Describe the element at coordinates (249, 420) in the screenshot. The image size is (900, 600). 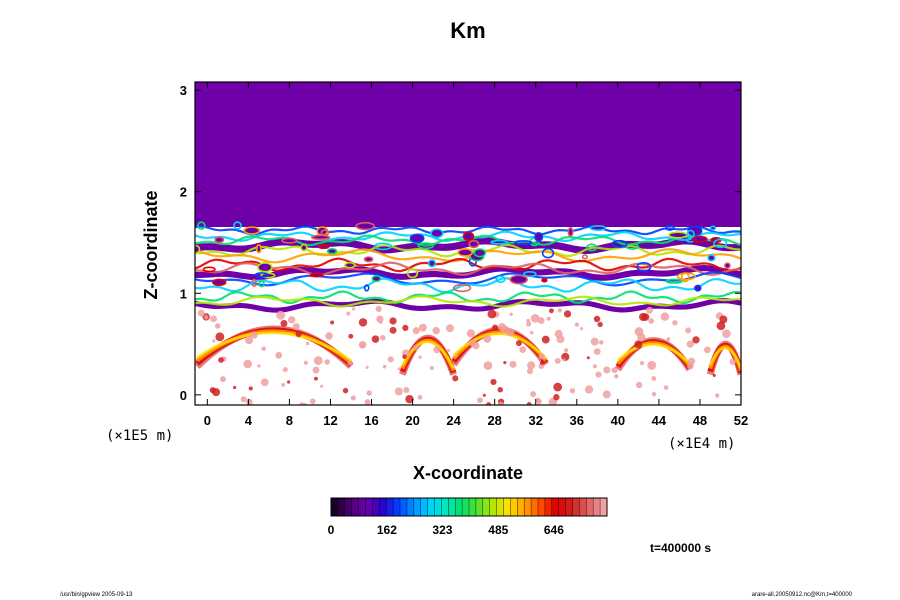
I see `x-tick-label: 4` at that location.